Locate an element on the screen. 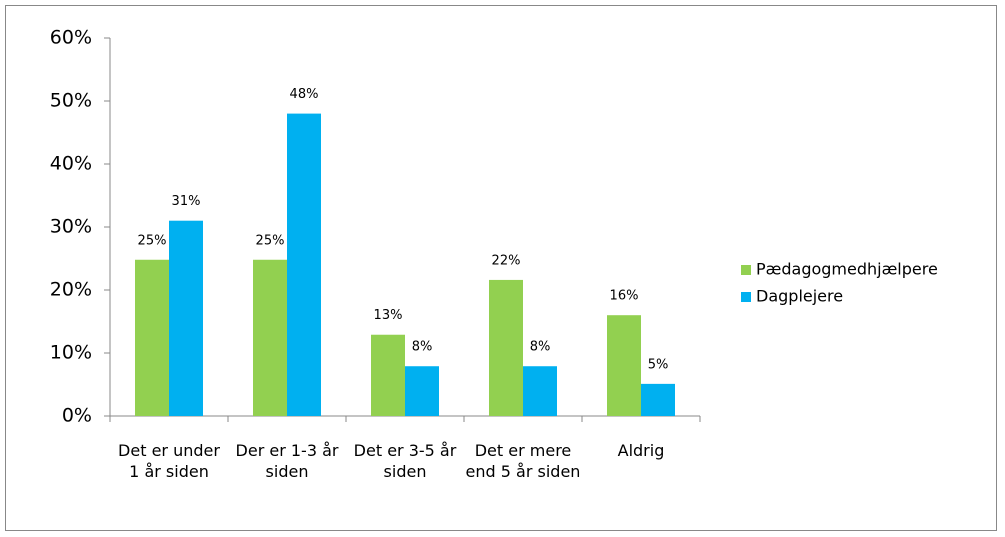 The image size is (1005, 537). y-tick-label: 60% is located at coordinates (71, 38).